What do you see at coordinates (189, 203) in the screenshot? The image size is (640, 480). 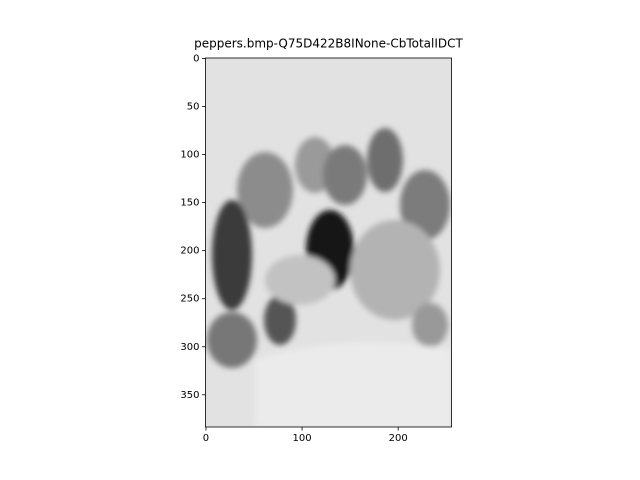 I see `y-tick-label: 150` at bounding box center [189, 203].